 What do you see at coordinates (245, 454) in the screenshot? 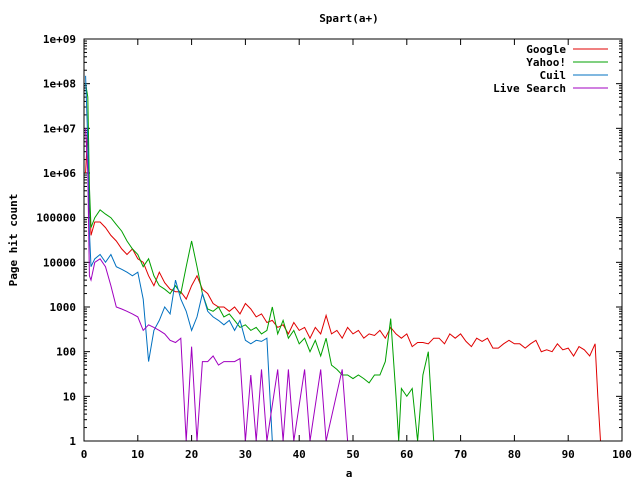
I see `x-tick-label: 30` at bounding box center [245, 454].